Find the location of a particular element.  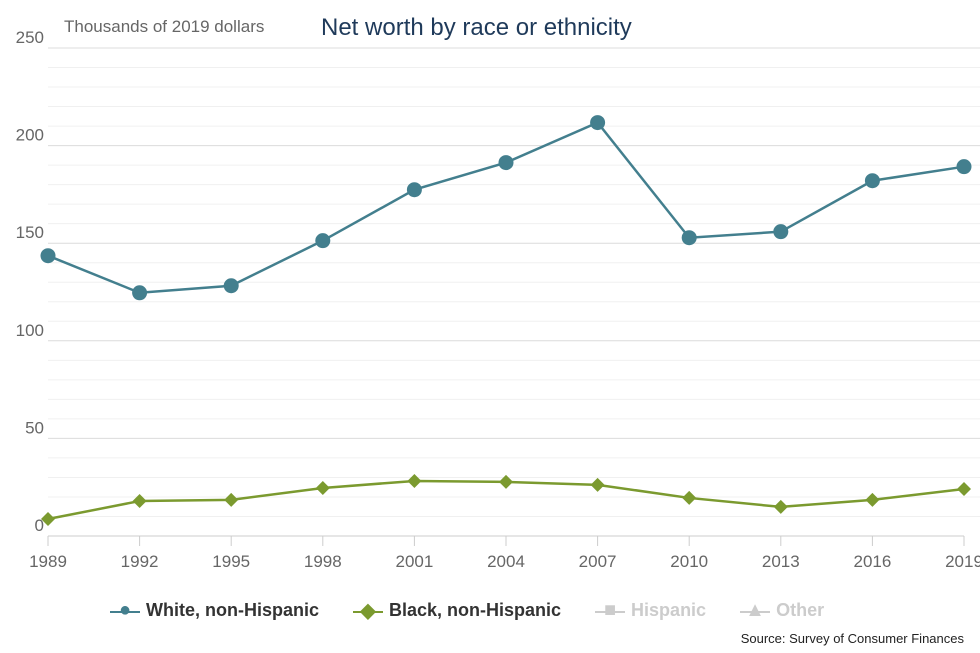

x-tick-label: 2004 is located at coordinates (506, 561).